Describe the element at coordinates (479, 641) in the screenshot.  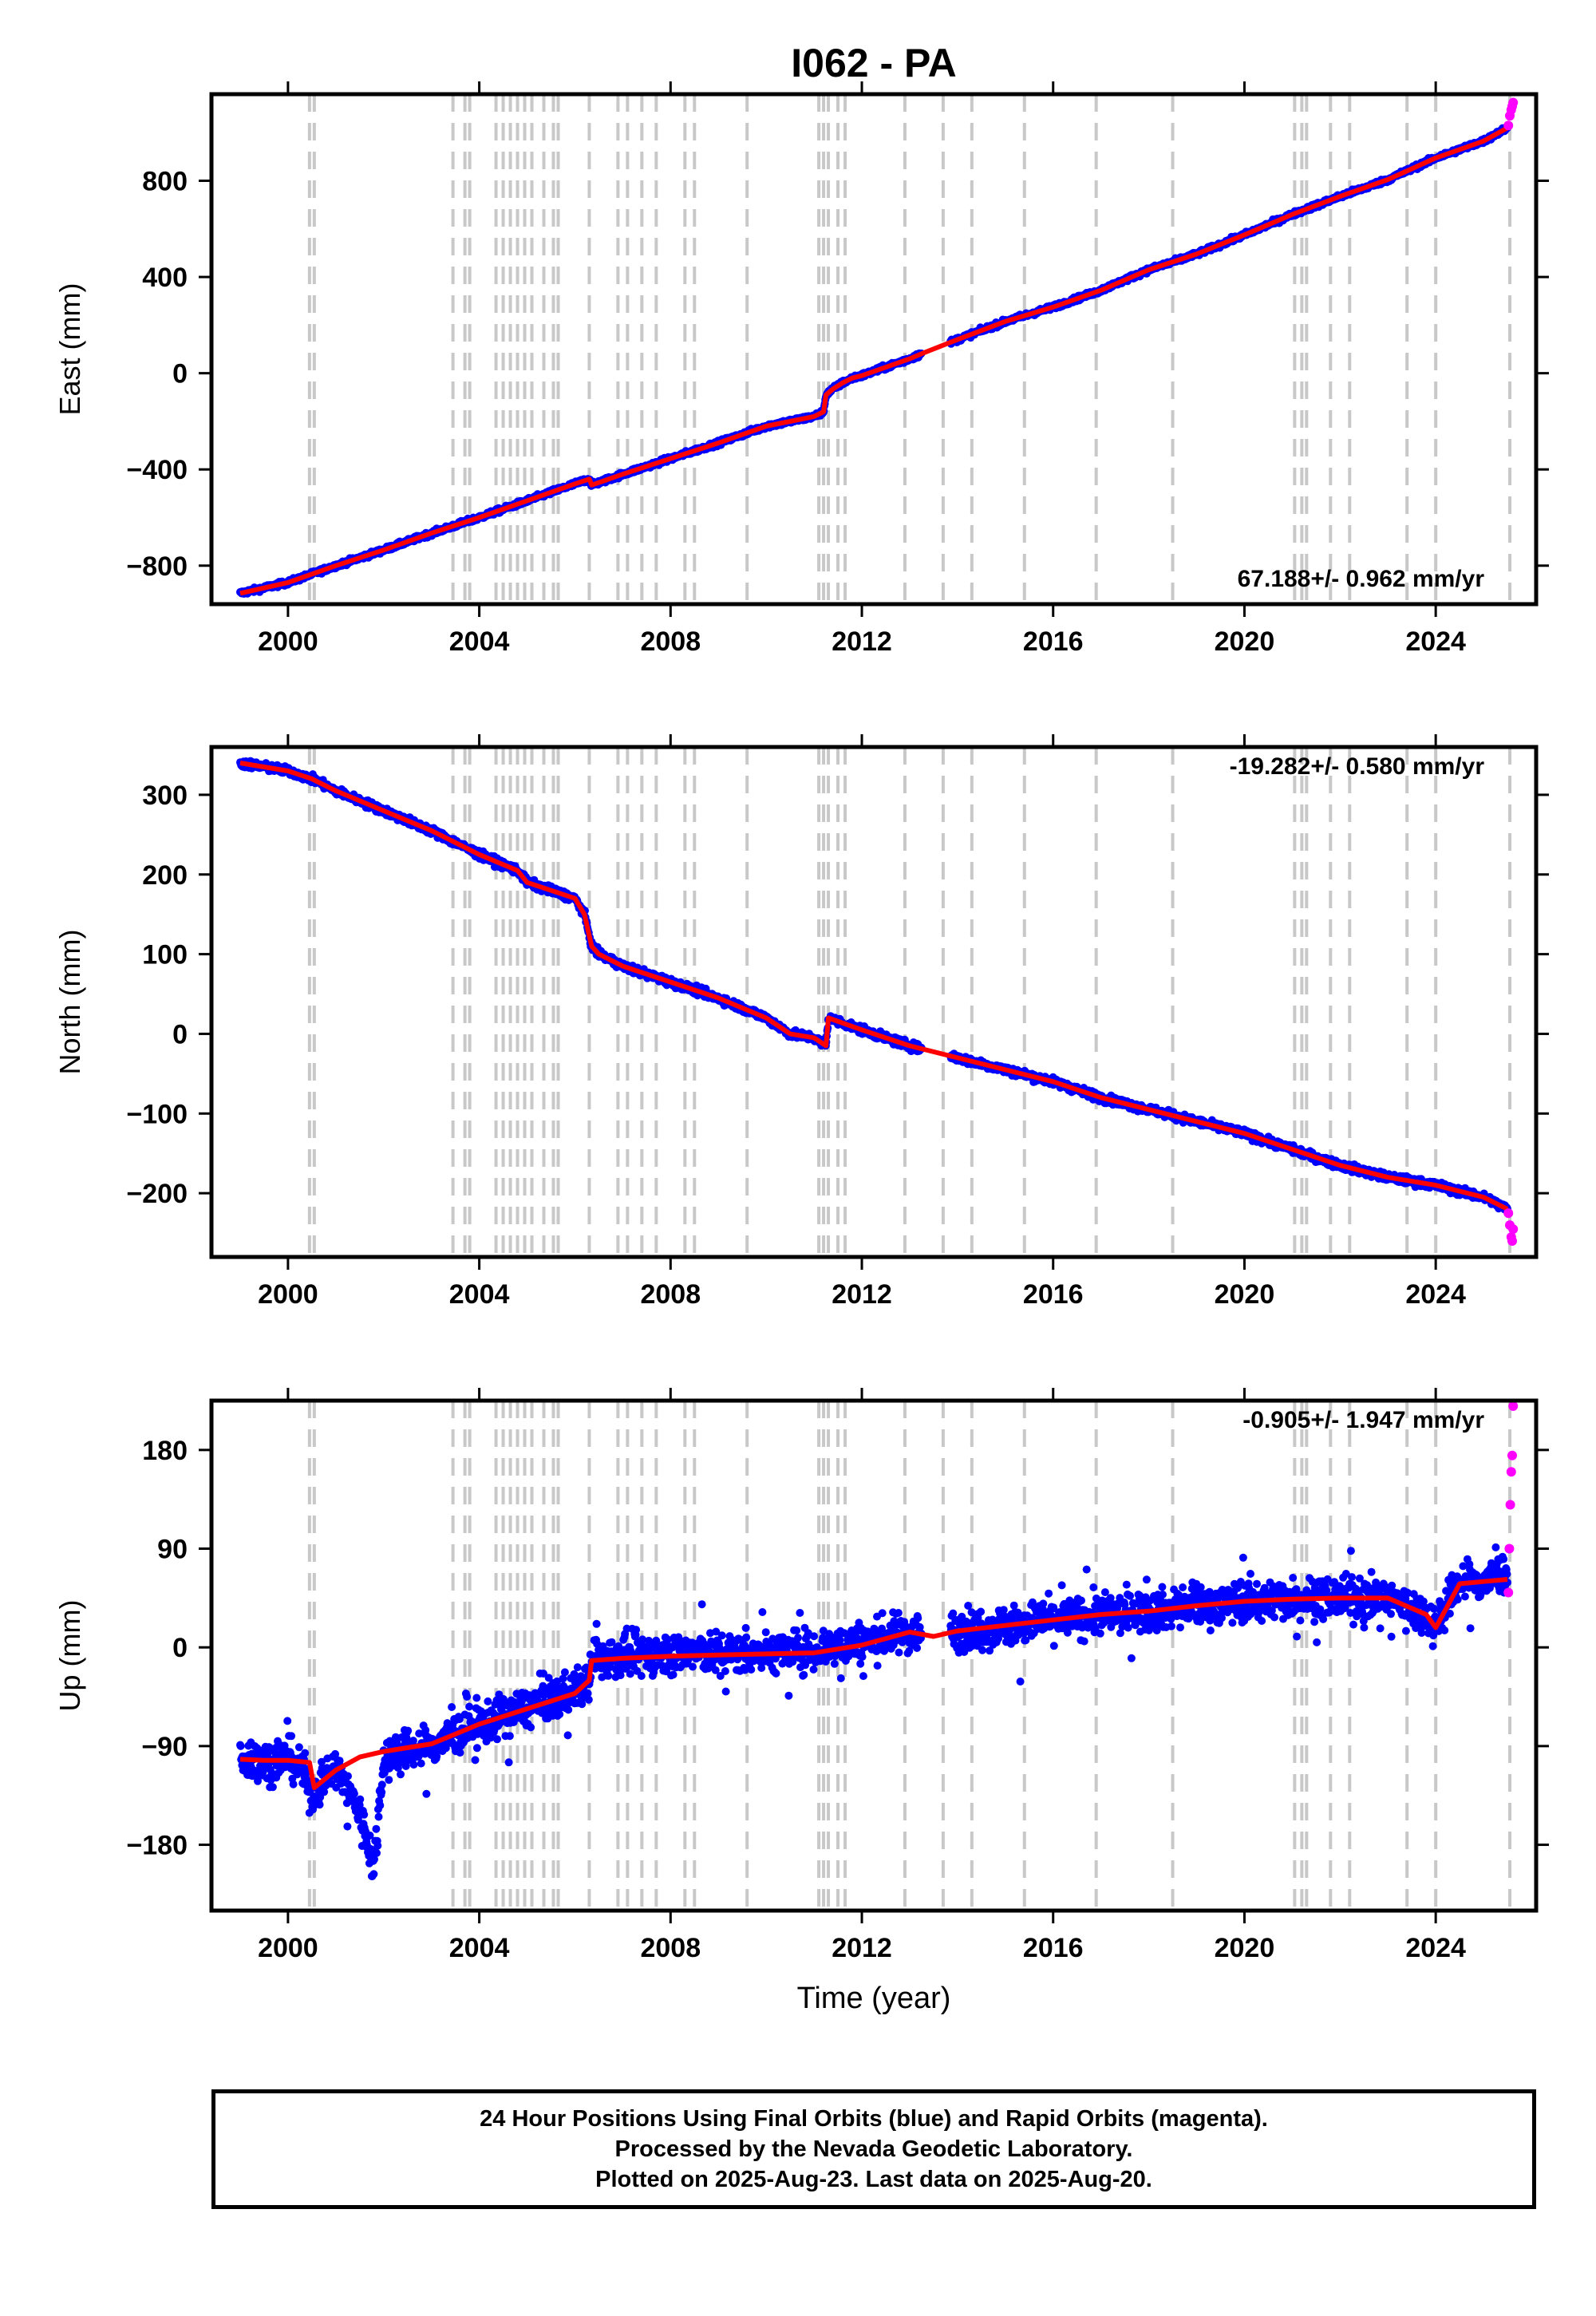
I see `x-tick-label: 2004` at that location.